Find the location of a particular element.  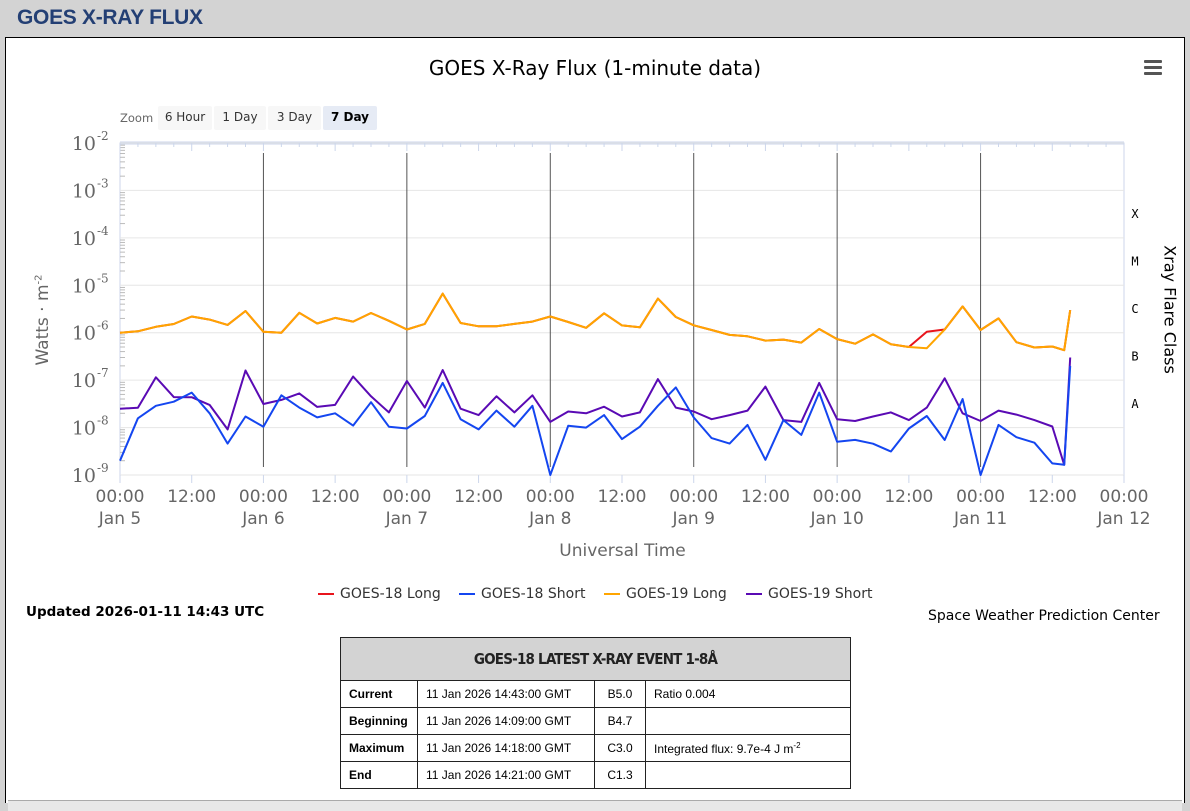

y-axis-title: Watts · m-2 is located at coordinates (43, 320).